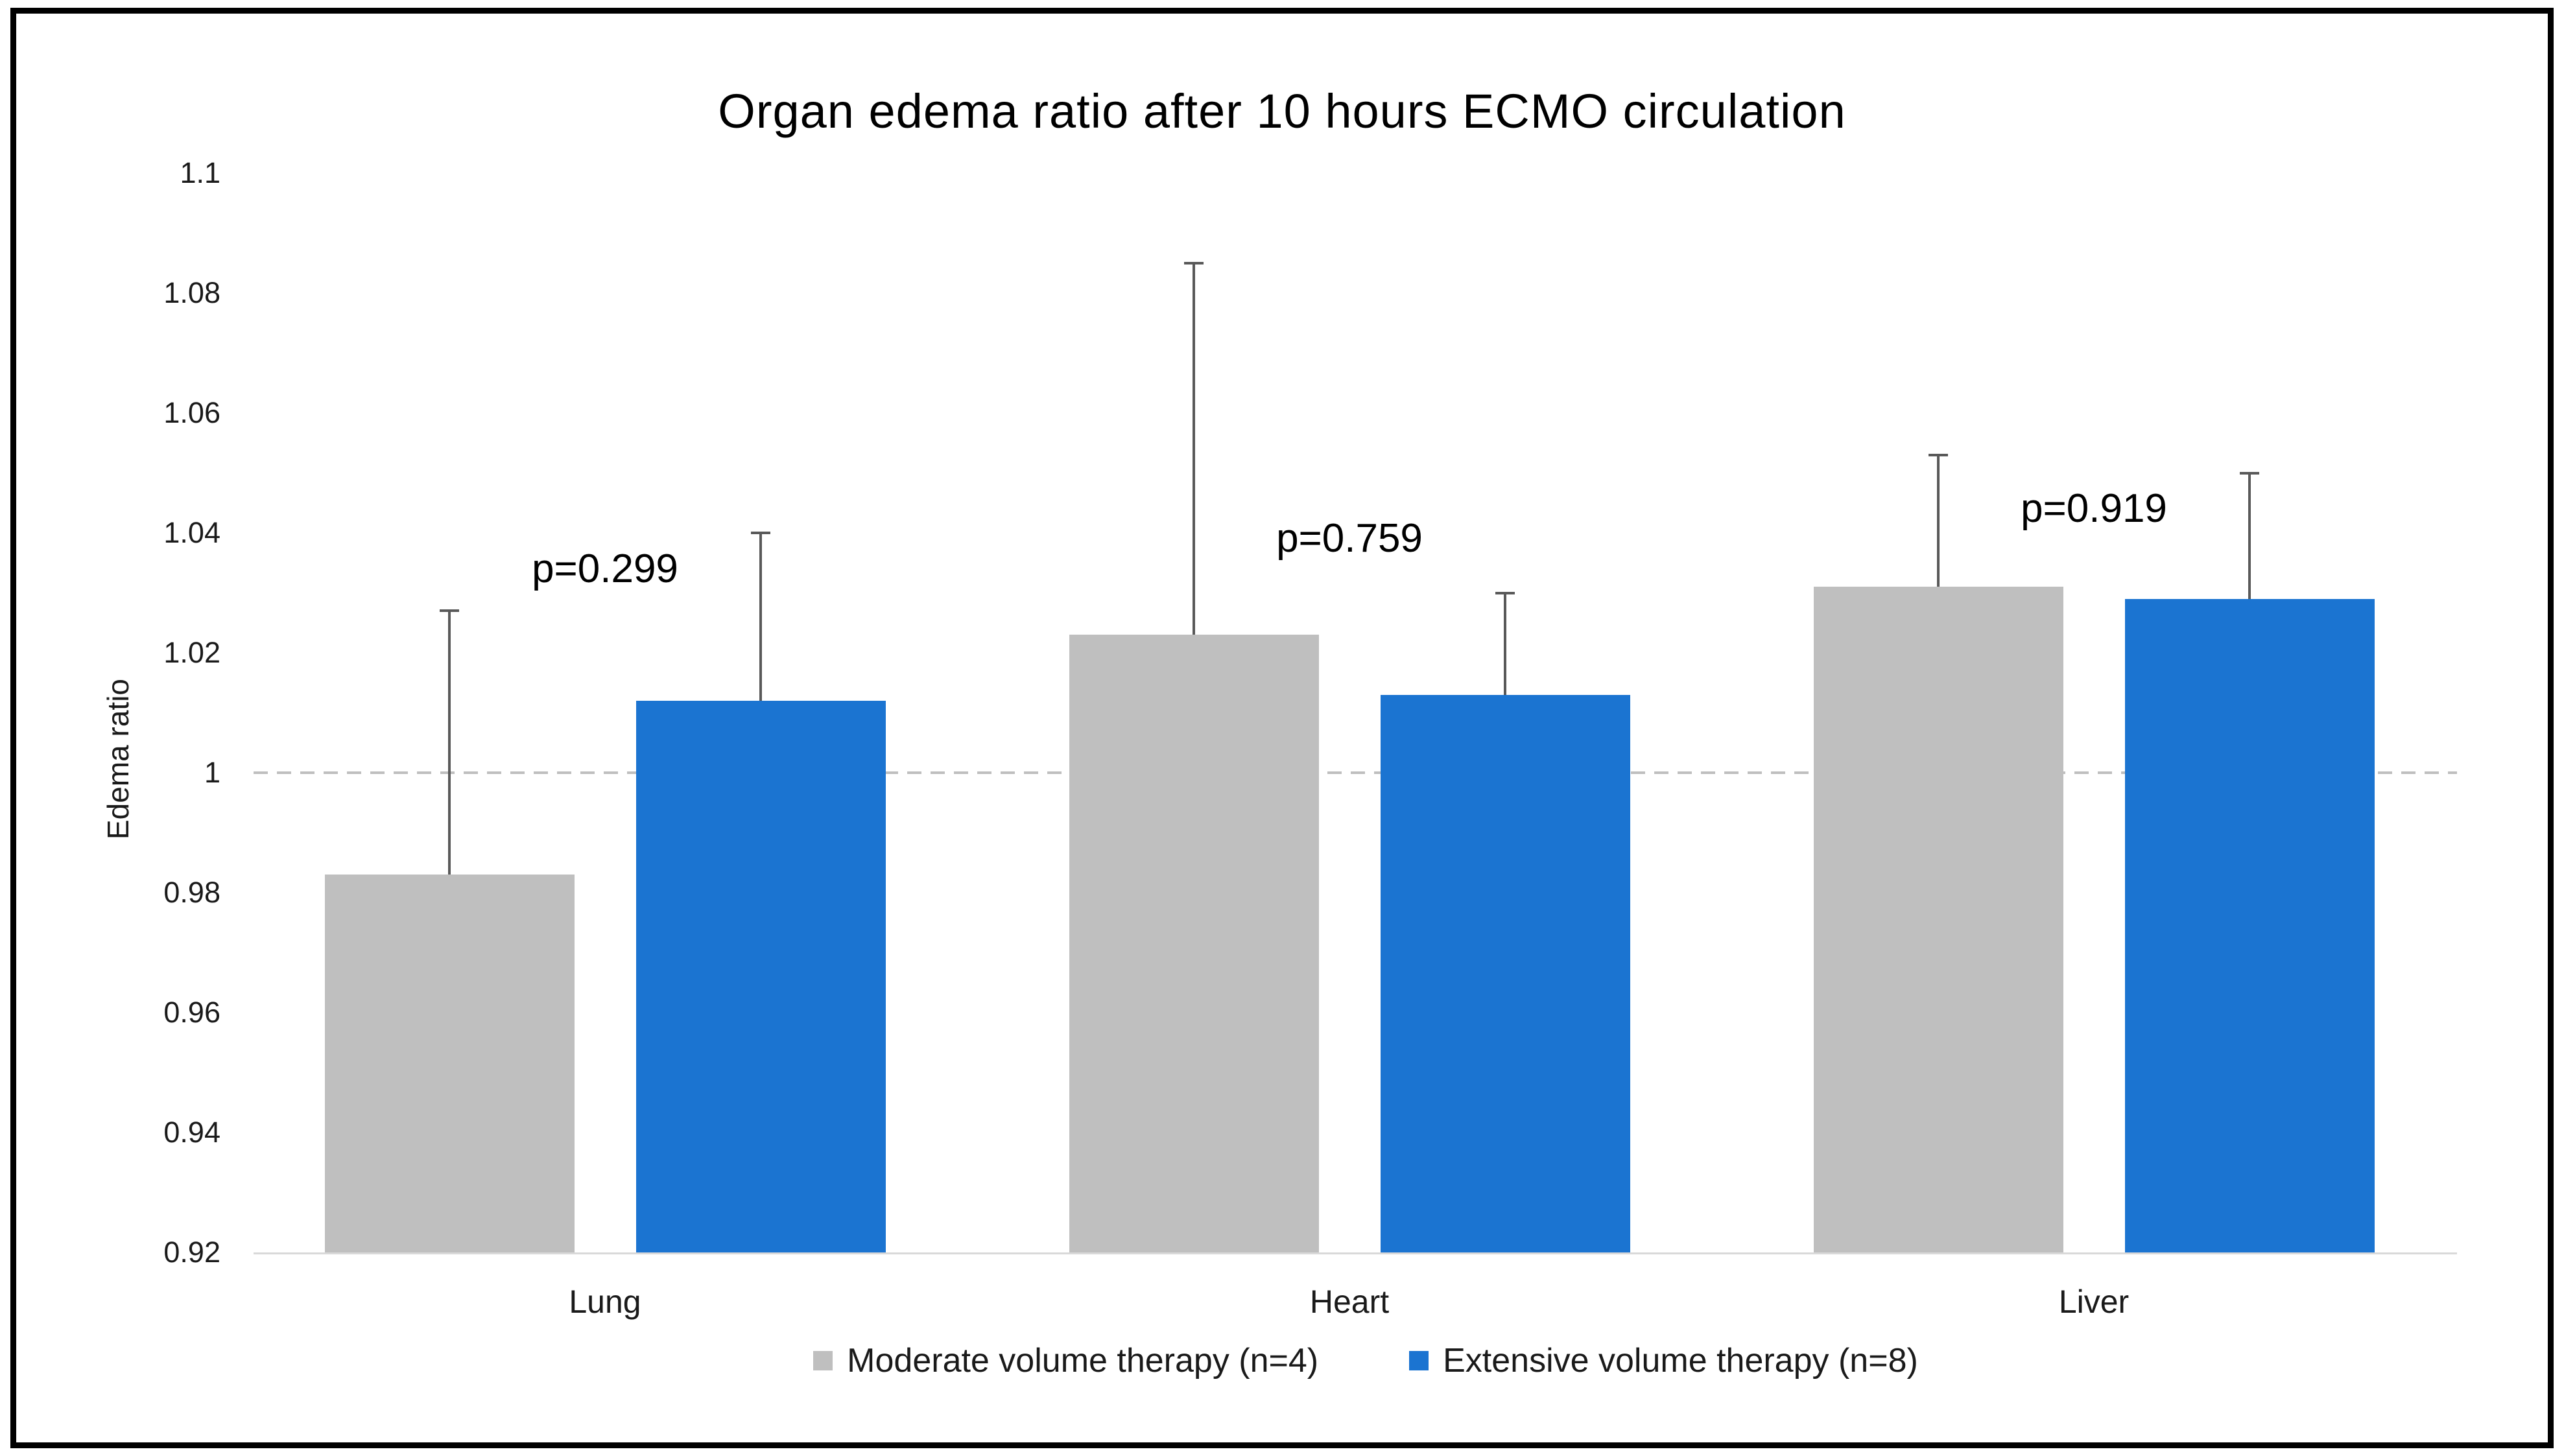 Image resolution: width=2564 pixels, height=1456 pixels. What do you see at coordinates (212, 773) in the screenshot?
I see `y-axis-tick-label: 1` at bounding box center [212, 773].